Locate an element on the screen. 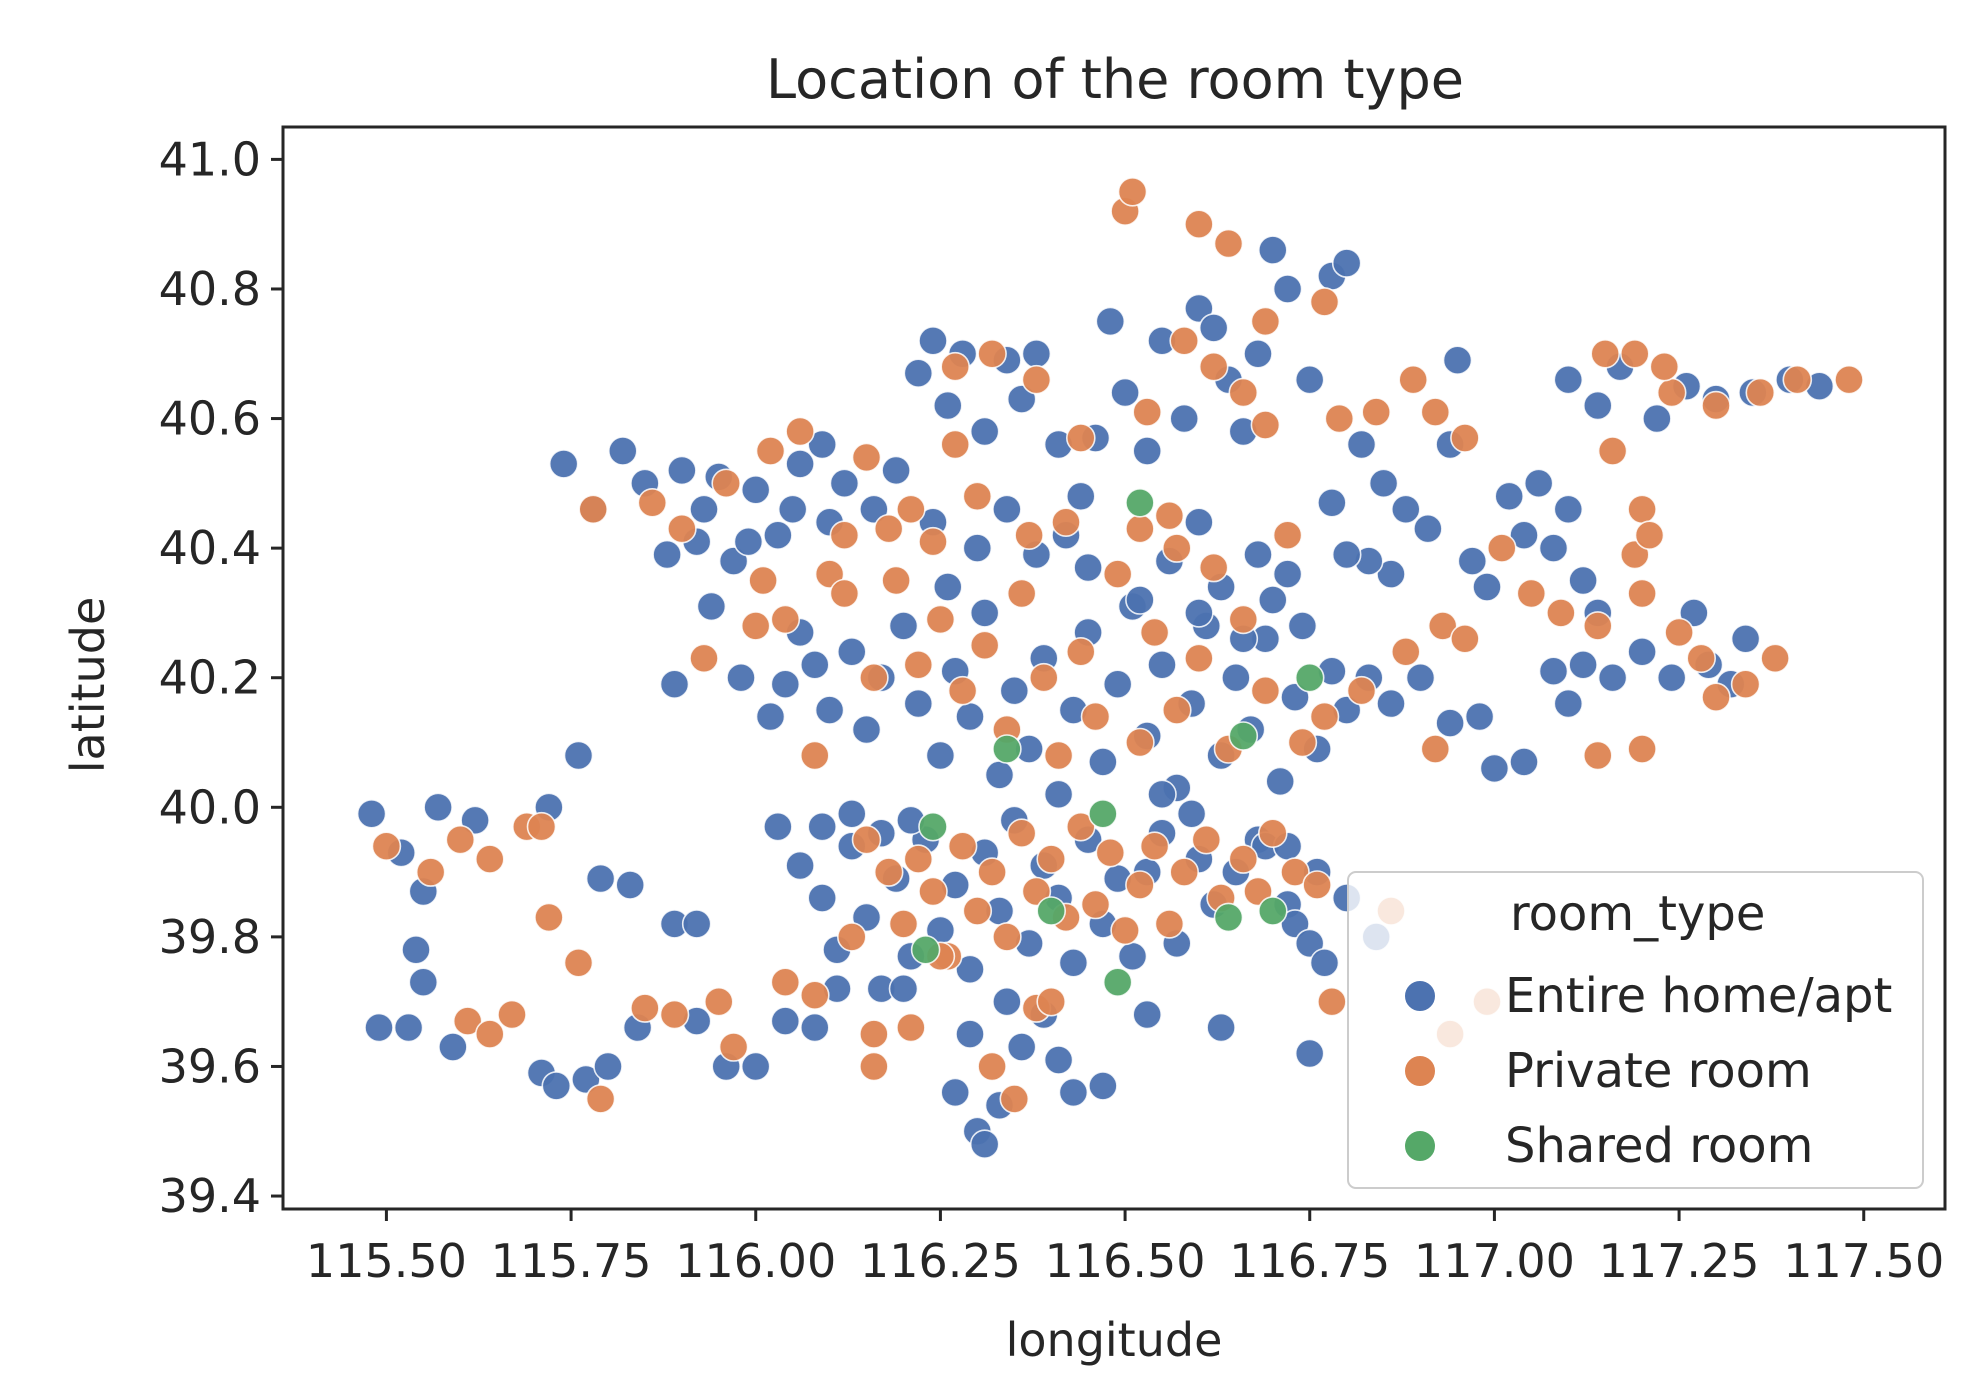 This screenshot has width=1978, height=1386. x-tick-label: 115.50 is located at coordinates (386, 1261).